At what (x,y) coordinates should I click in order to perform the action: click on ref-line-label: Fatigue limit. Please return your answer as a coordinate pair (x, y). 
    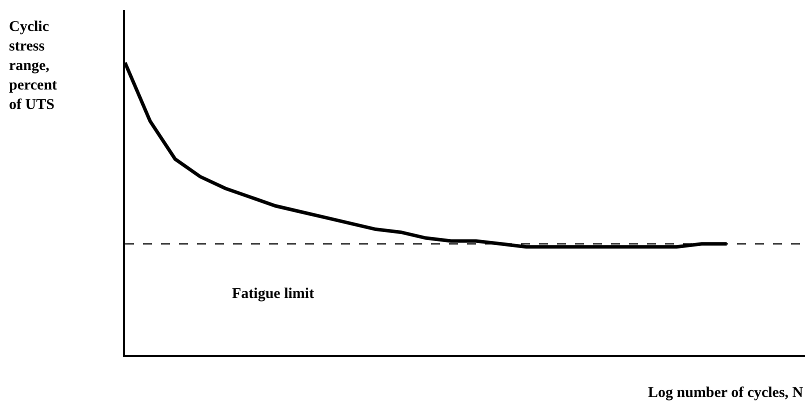
    Looking at the image, I should click on (273, 294).